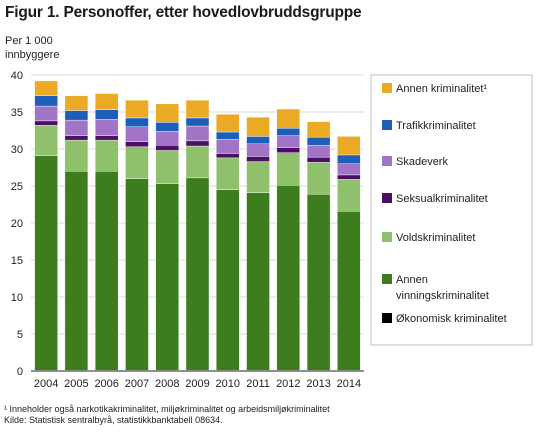  I want to click on legend-label: Voldskriminalitet, so click(435, 238).